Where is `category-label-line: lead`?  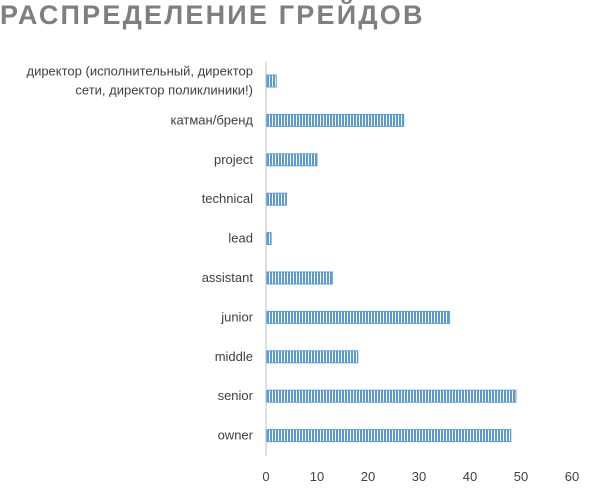
category-label-line: lead is located at coordinates (240, 238).